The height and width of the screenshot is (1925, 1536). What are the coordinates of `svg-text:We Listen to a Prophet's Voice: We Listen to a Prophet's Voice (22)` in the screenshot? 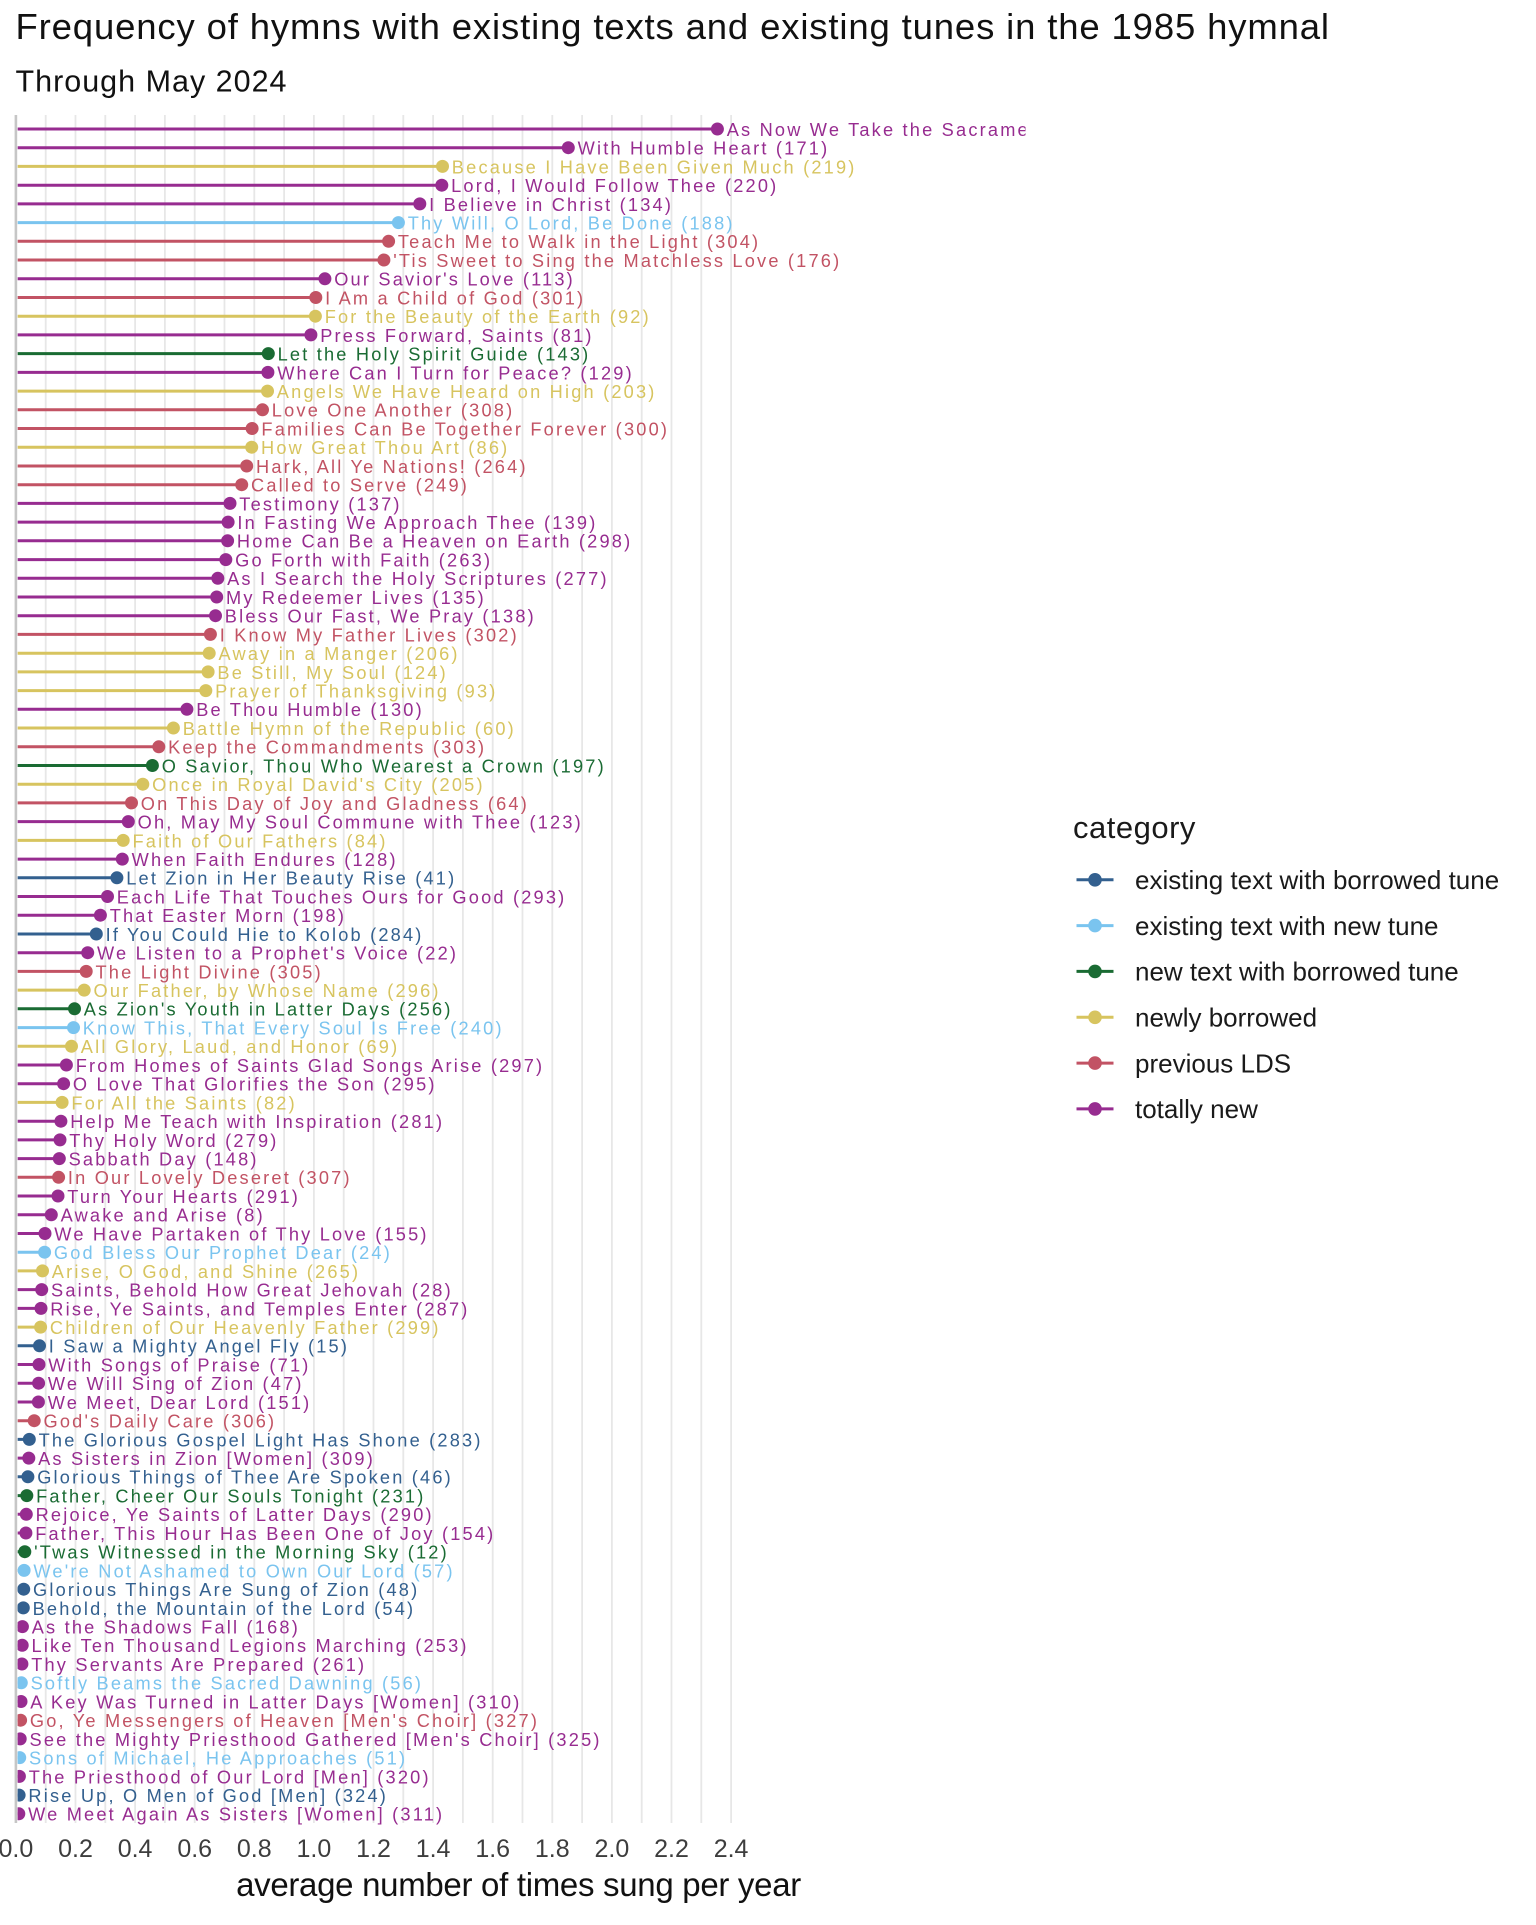 It's located at (277, 954).